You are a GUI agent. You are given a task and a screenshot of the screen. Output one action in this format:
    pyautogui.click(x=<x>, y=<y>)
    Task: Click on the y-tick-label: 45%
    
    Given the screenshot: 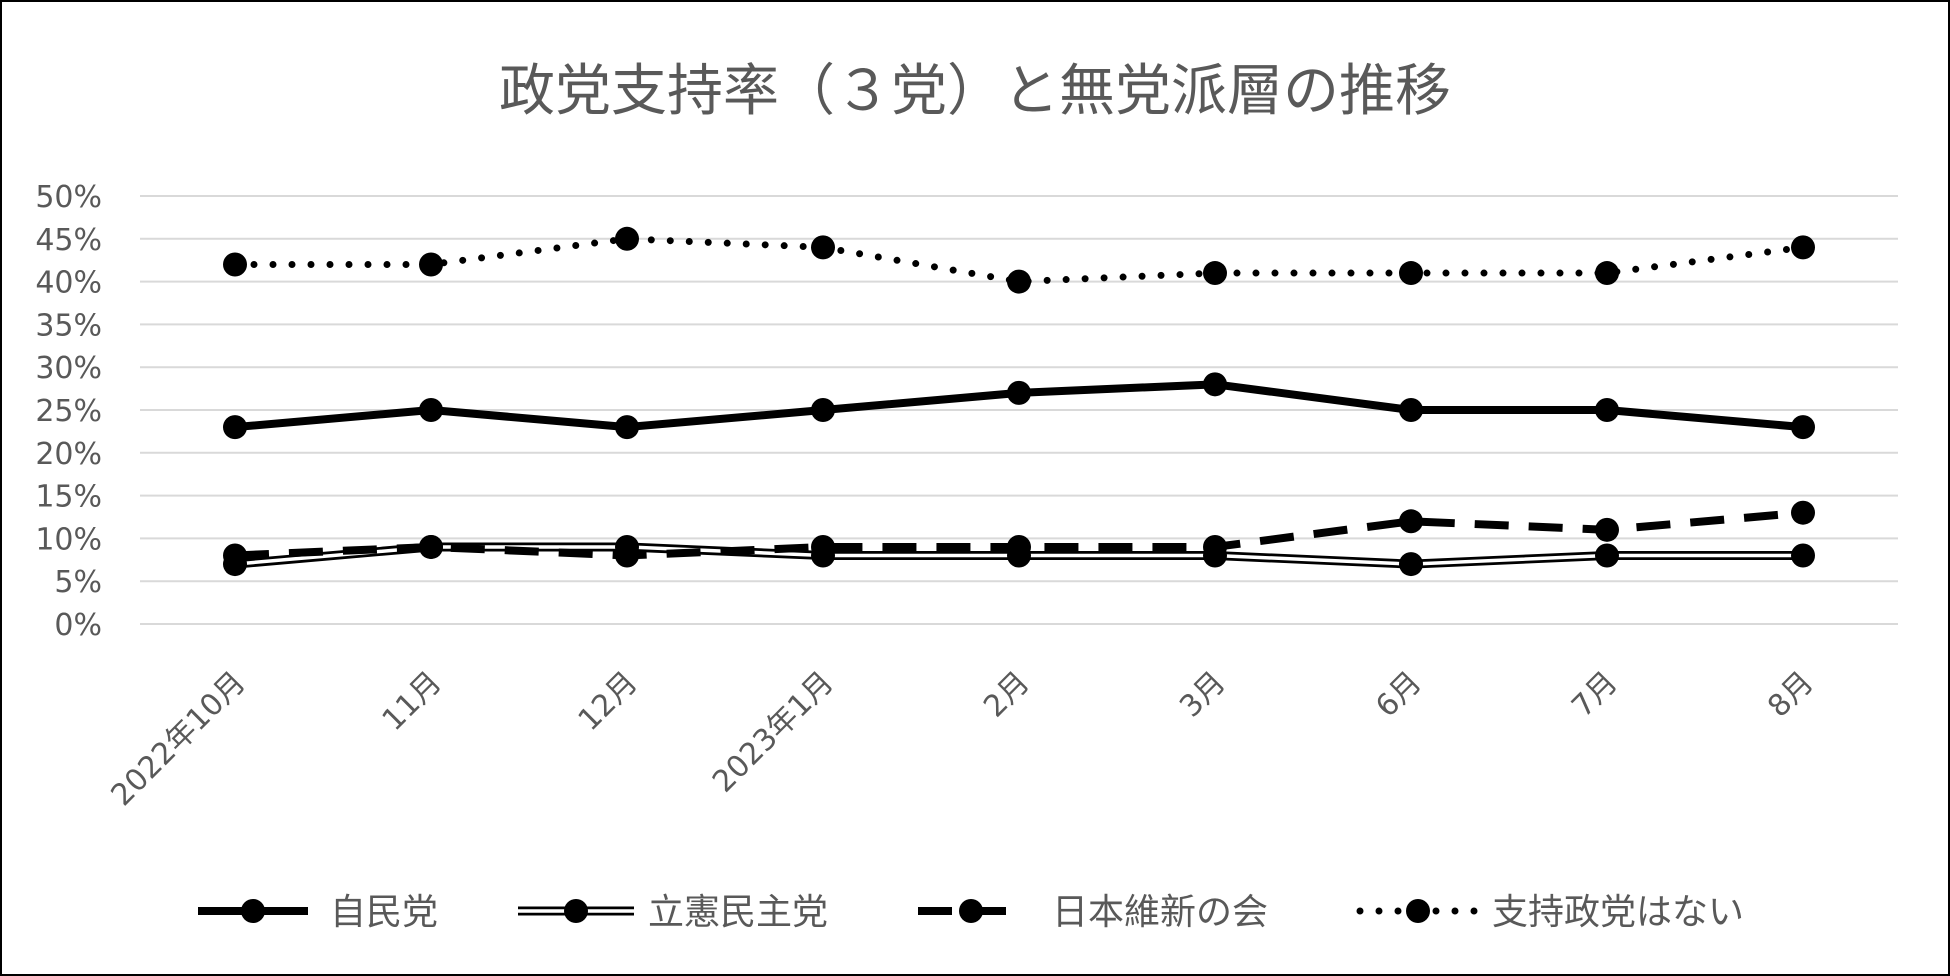 What is the action you would take?
    pyautogui.click(x=68, y=240)
    